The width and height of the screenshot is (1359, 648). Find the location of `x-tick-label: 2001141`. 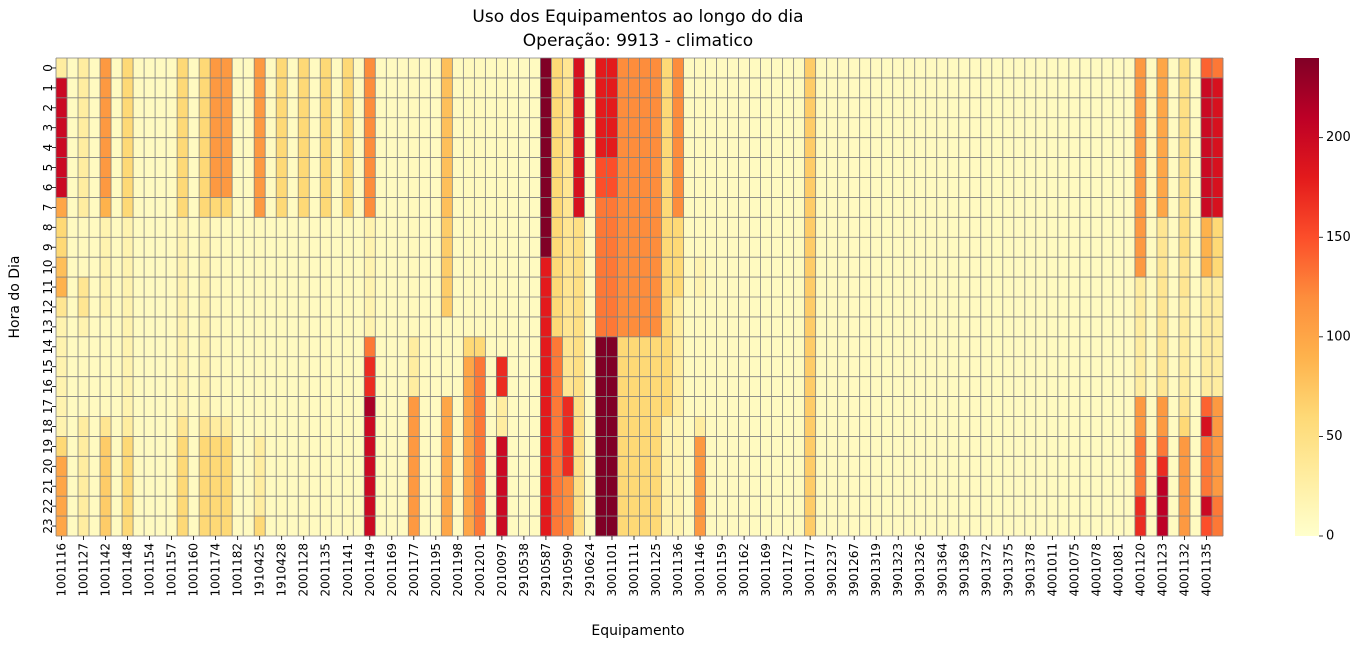

x-tick-label: 2001141 is located at coordinates (348, 569).